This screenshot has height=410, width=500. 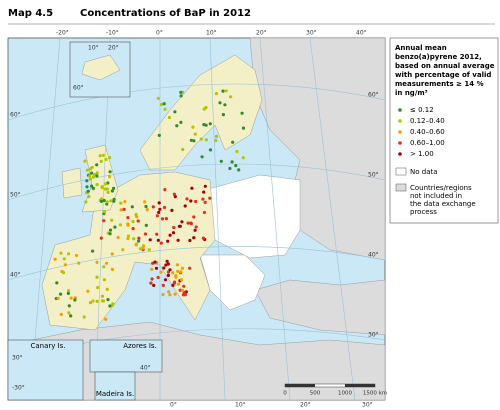 I want to click on lon-label: 10°, so click(x=211, y=33).